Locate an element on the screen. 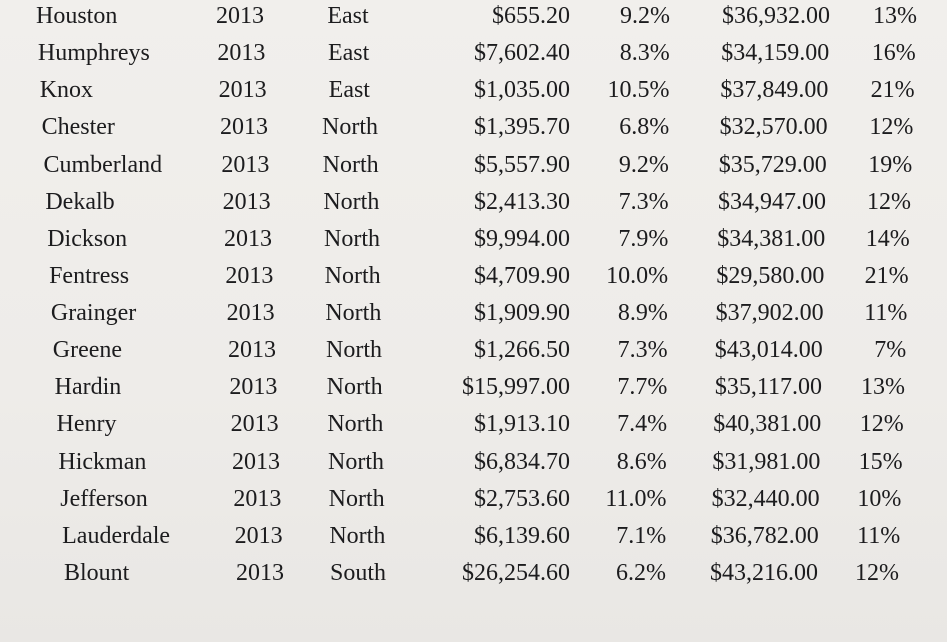 The width and height of the screenshot is (947, 642). county-cell: Greene is located at coordinates (87, 350).